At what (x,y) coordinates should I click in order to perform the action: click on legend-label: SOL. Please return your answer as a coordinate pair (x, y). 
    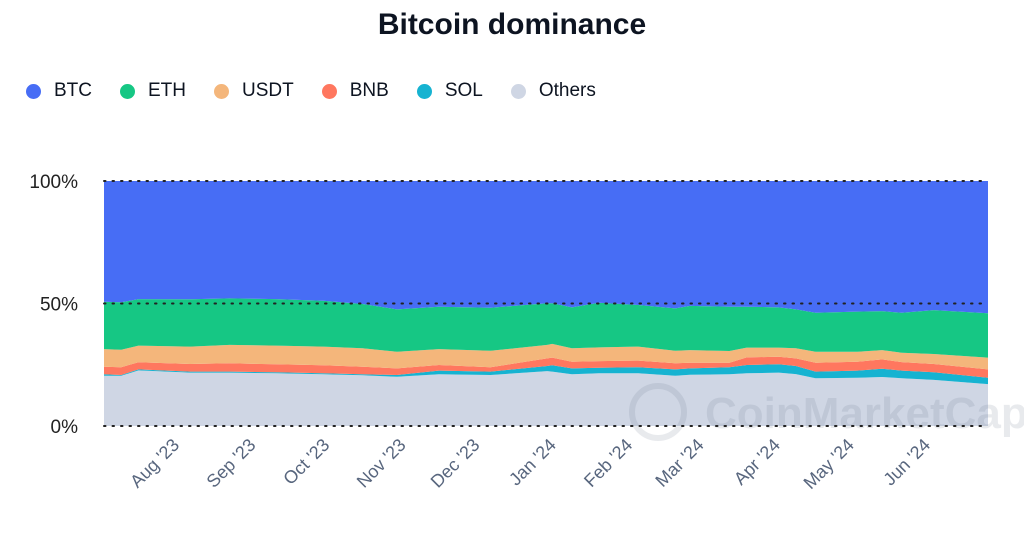
    Looking at the image, I should click on (463, 90).